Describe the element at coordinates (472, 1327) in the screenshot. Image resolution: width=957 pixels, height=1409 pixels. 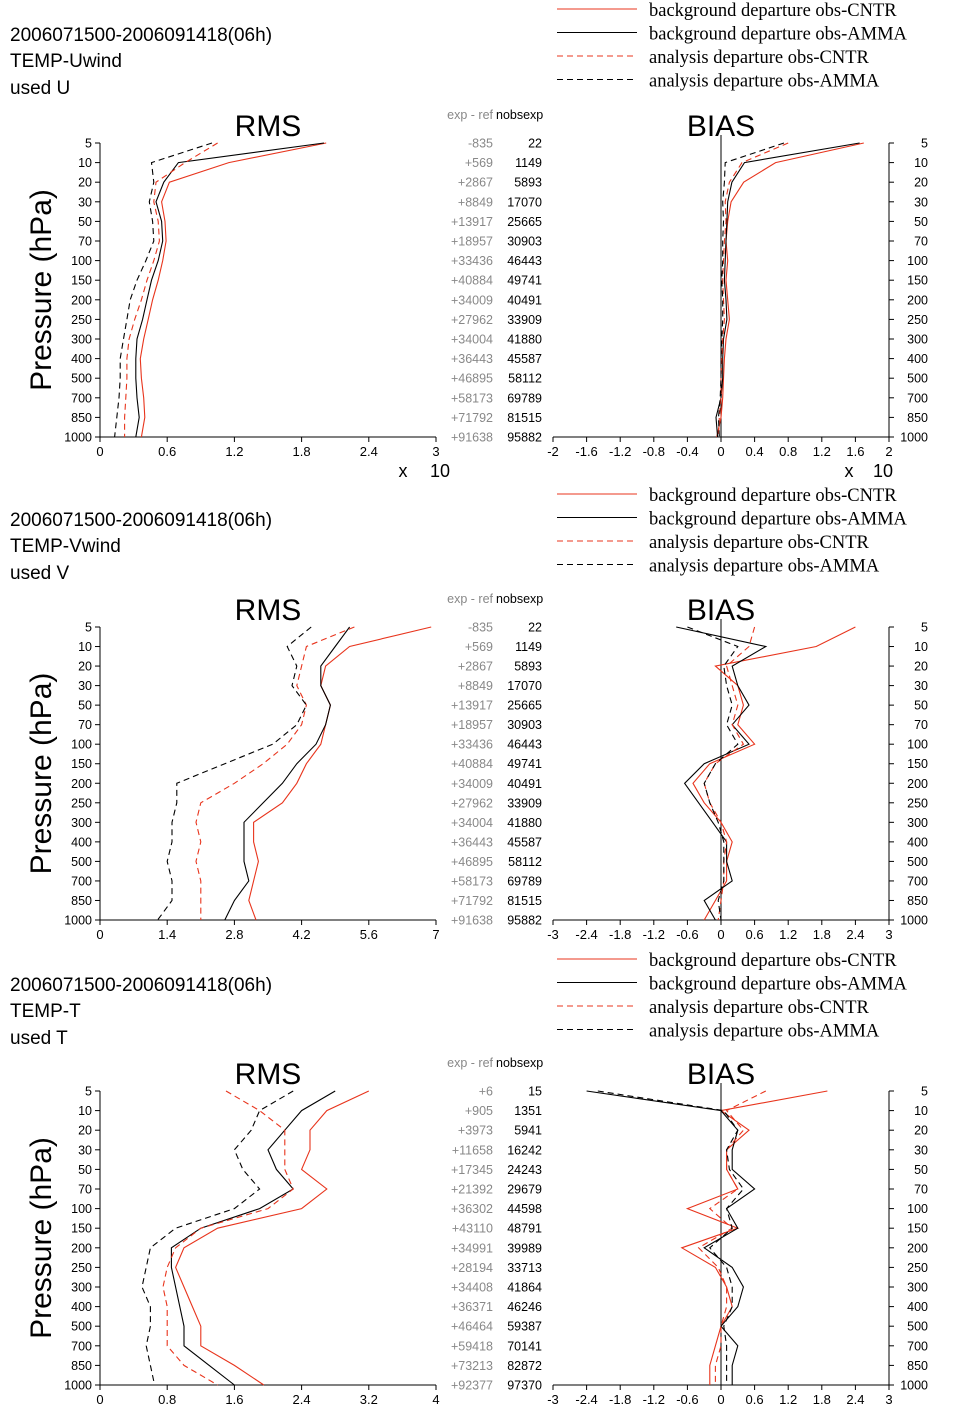
I see `exp-ref-value: +46464` at that location.